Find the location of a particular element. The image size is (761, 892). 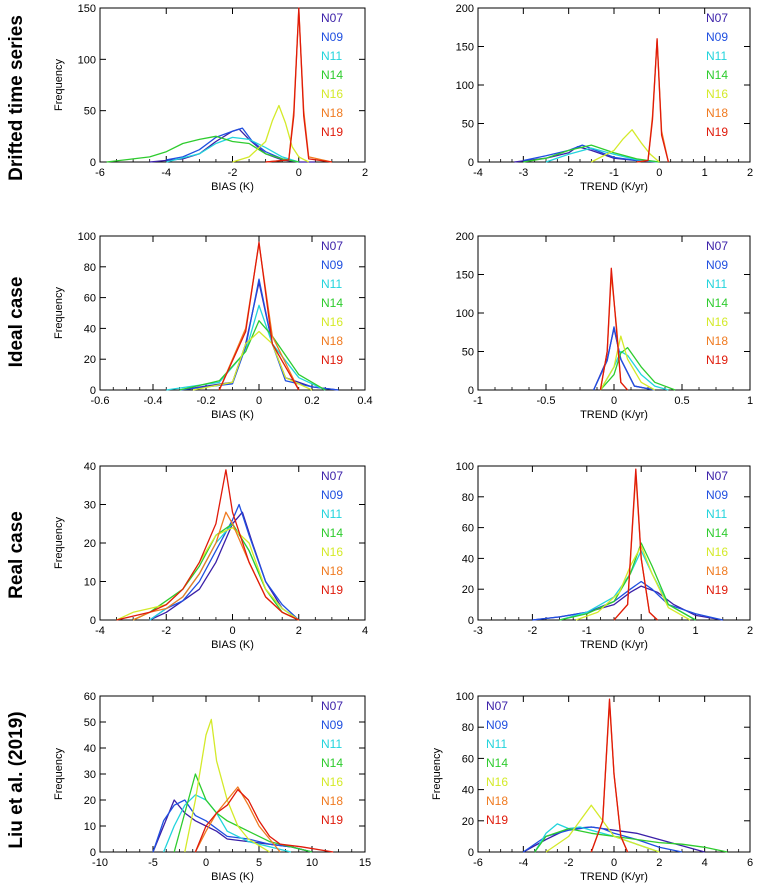

y-tick-label: 200 is located at coordinates (465, 237).